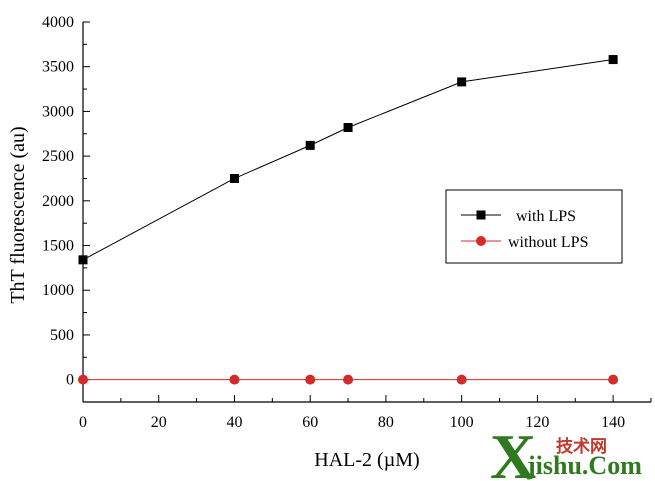 The height and width of the screenshot is (481, 655). What do you see at coordinates (58, 156) in the screenshot?
I see `y-tick-label: 2500` at bounding box center [58, 156].